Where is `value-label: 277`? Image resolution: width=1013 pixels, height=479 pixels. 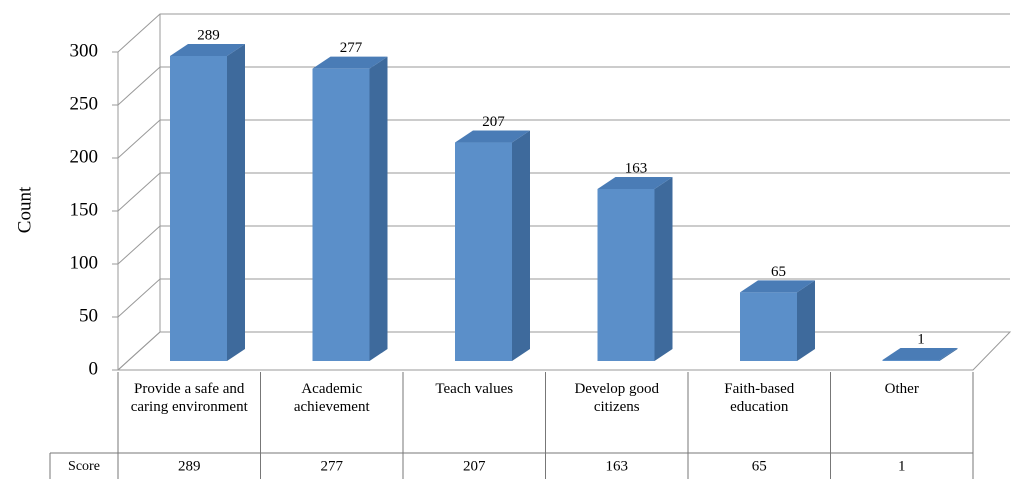
value-label: 277 is located at coordinates (351, 48).